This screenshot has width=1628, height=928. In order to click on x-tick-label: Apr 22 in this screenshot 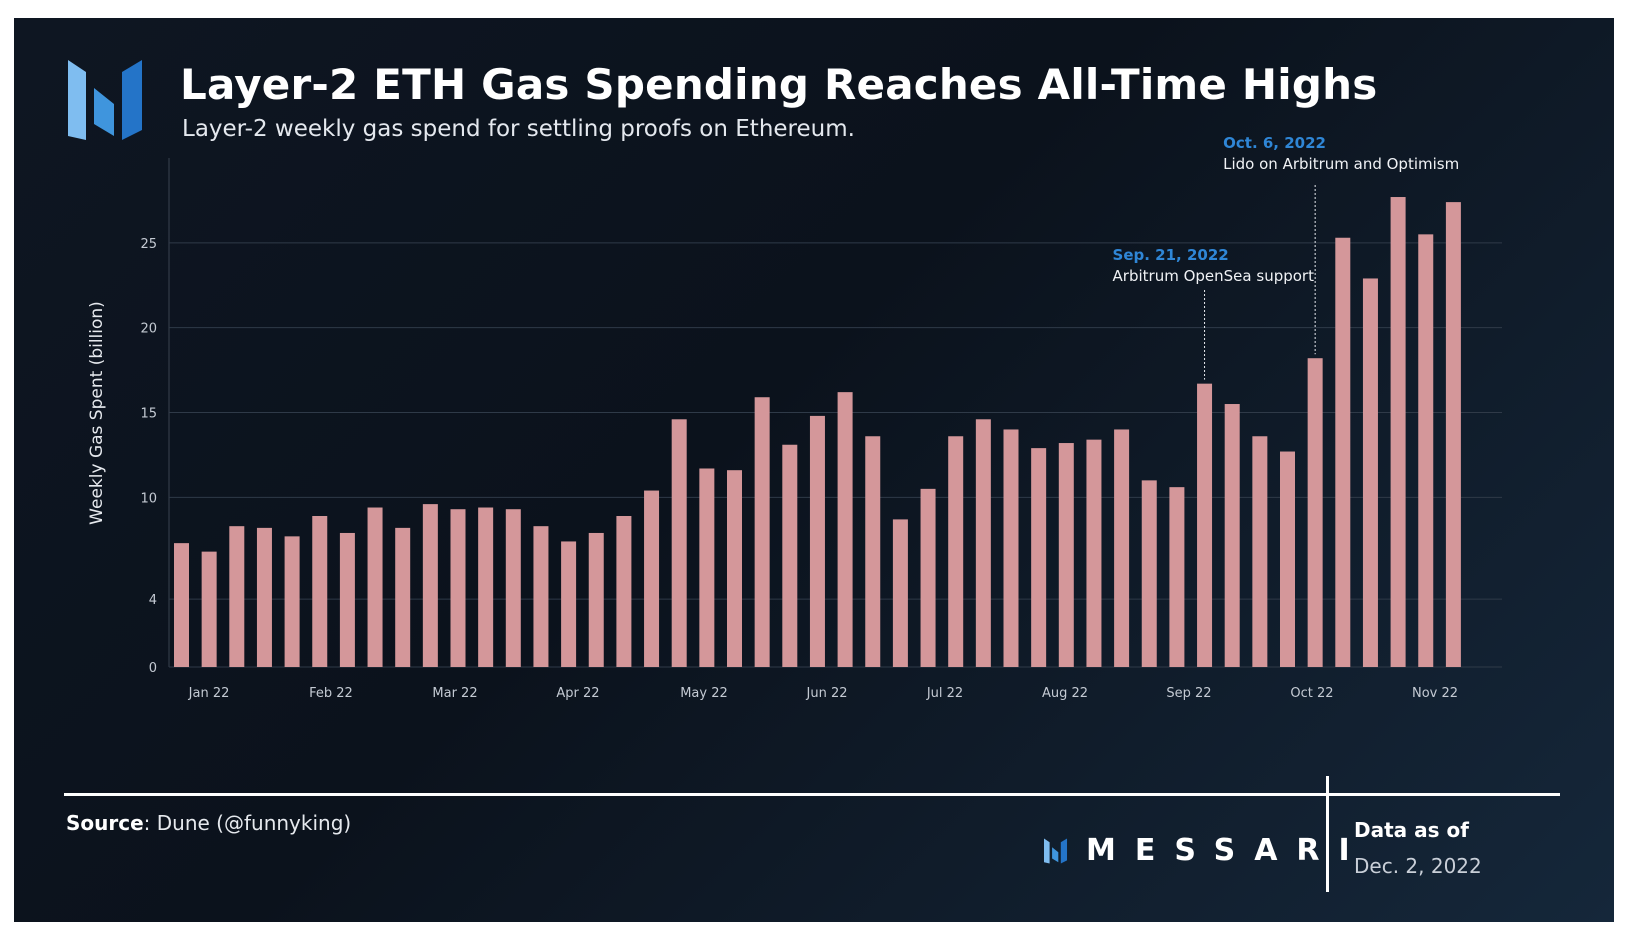, I will do `click(577, 693)`.